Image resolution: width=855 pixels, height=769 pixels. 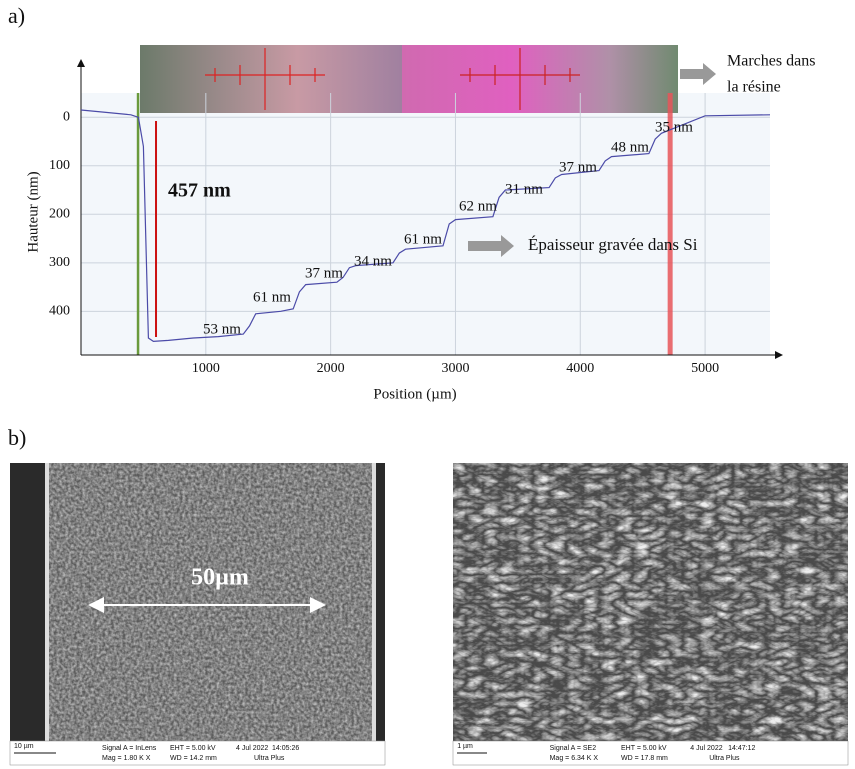 I want to click on optical-strip, so click(x=409, y=79).